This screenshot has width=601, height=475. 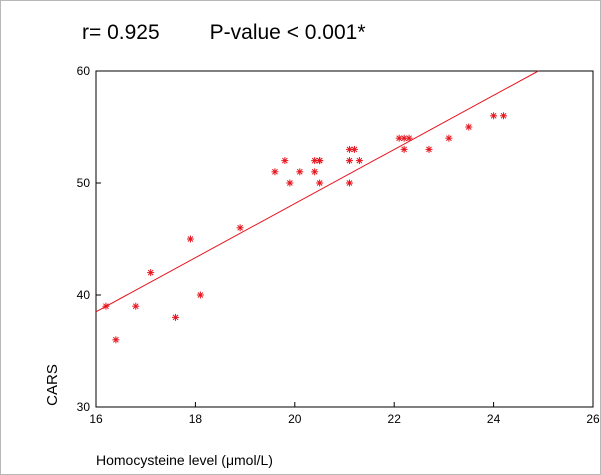 What do you see at coordinates (184, 460) in the screenshot?
I see `x-axis-label: Homocysteine level (μmol/L)` at bounding box center [184, 460].